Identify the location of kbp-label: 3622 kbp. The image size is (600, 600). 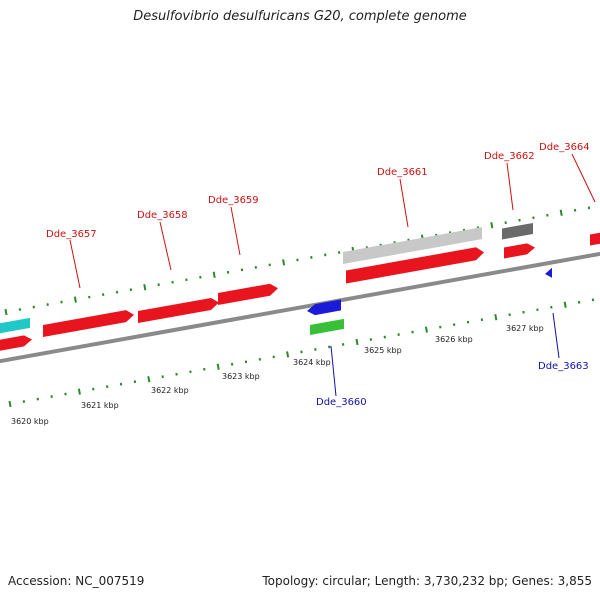
(170, 390).